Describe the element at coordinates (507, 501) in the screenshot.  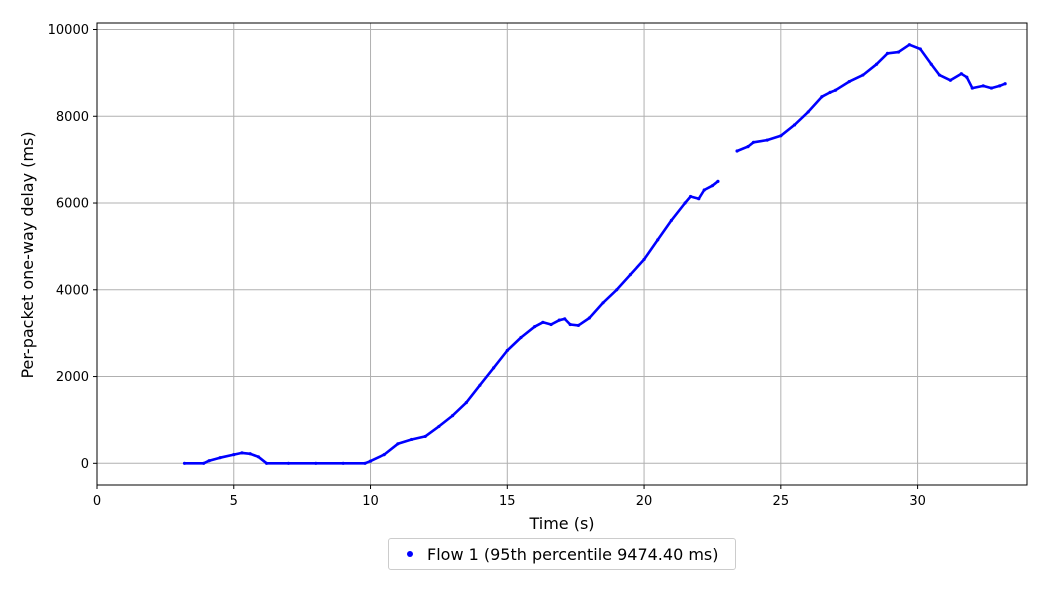
I see `x-tick-label: 15` at that location.